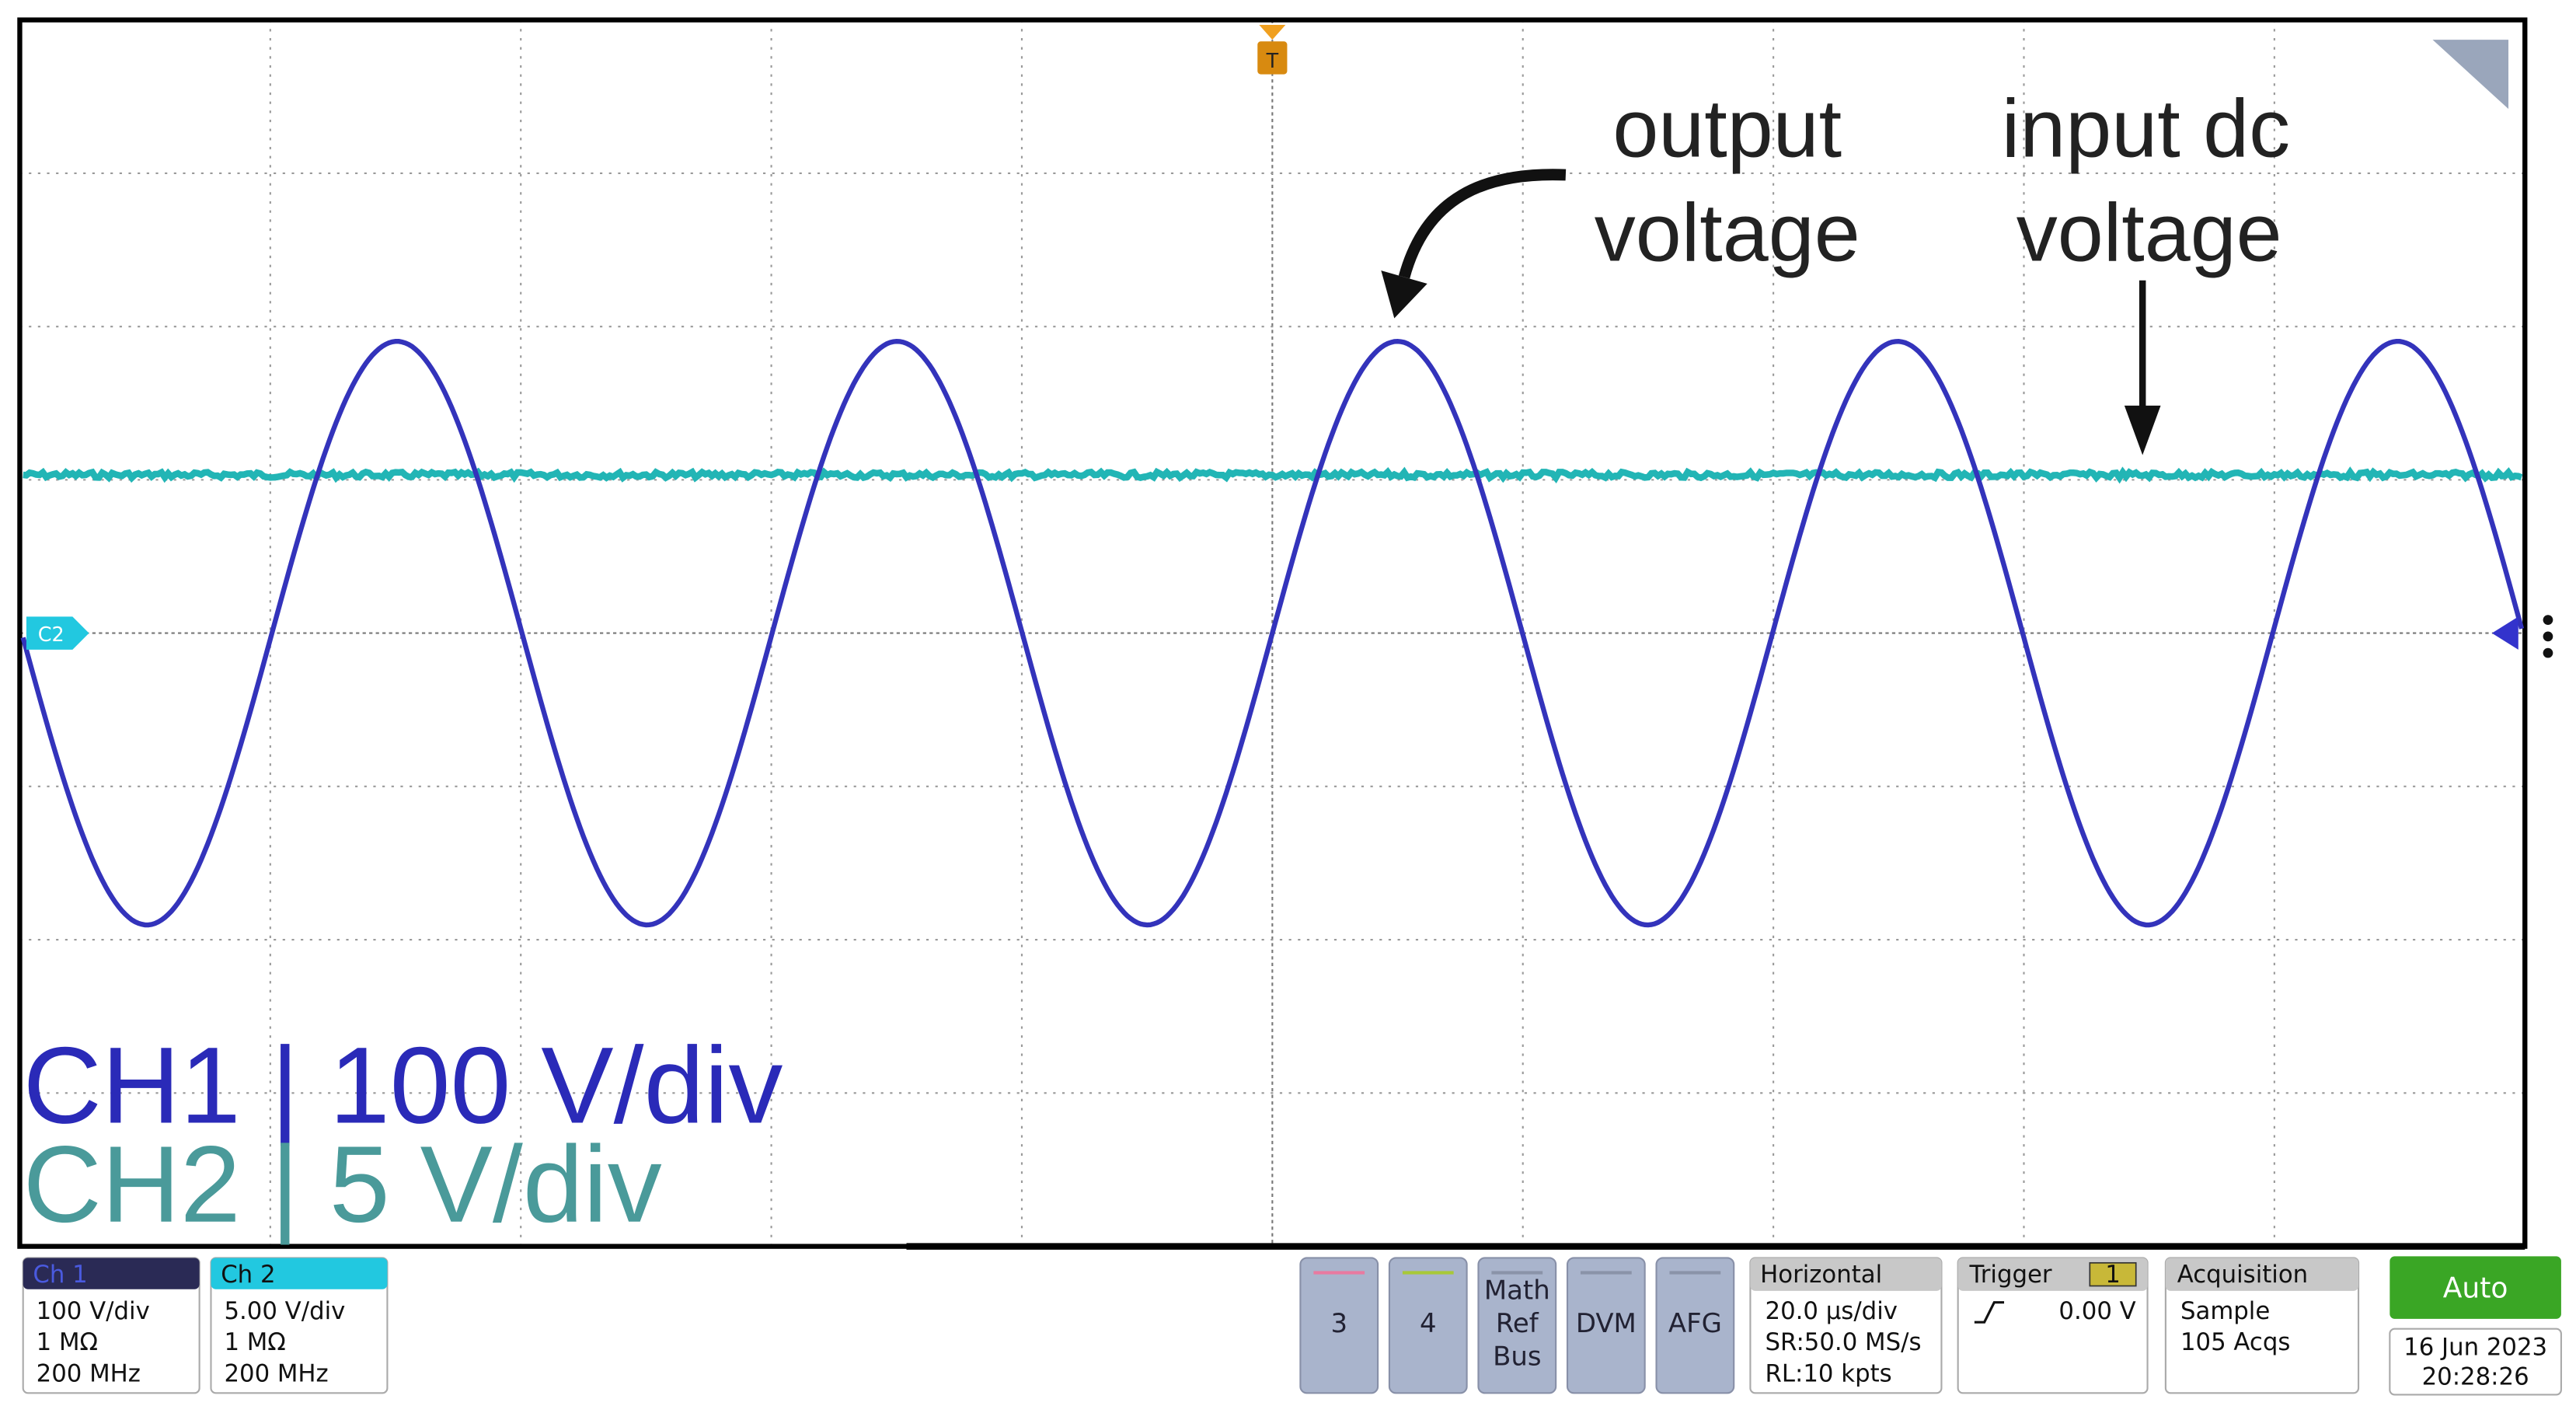 The height and width of the screenshot is (1413, 2576). What do you see at coordinates (1829, 1374) in the screenshot?
I see `panel-line: RL:10 kpts` at bounding box center [1829, 1374].